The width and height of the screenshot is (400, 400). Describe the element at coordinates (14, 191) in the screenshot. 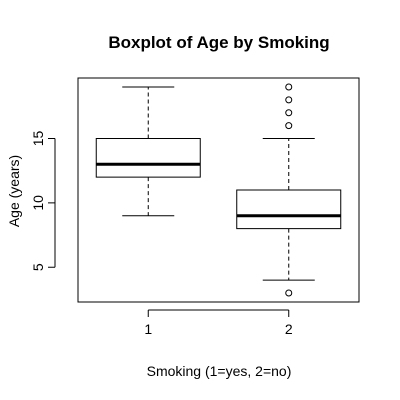

I see `y-axis-label: Age (years)` at that location.